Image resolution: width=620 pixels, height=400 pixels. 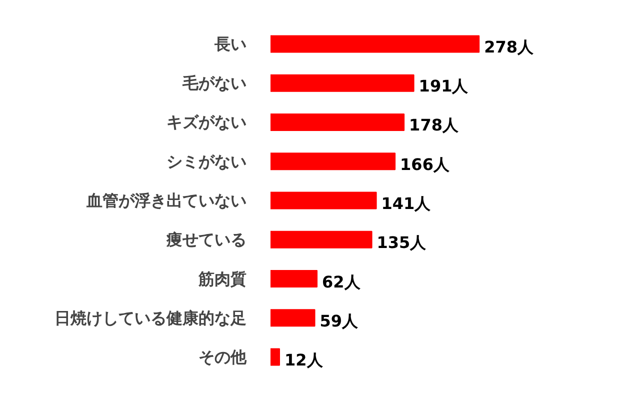 I want to click on y-tick-label: キズがない, so click(x=206, y=122).